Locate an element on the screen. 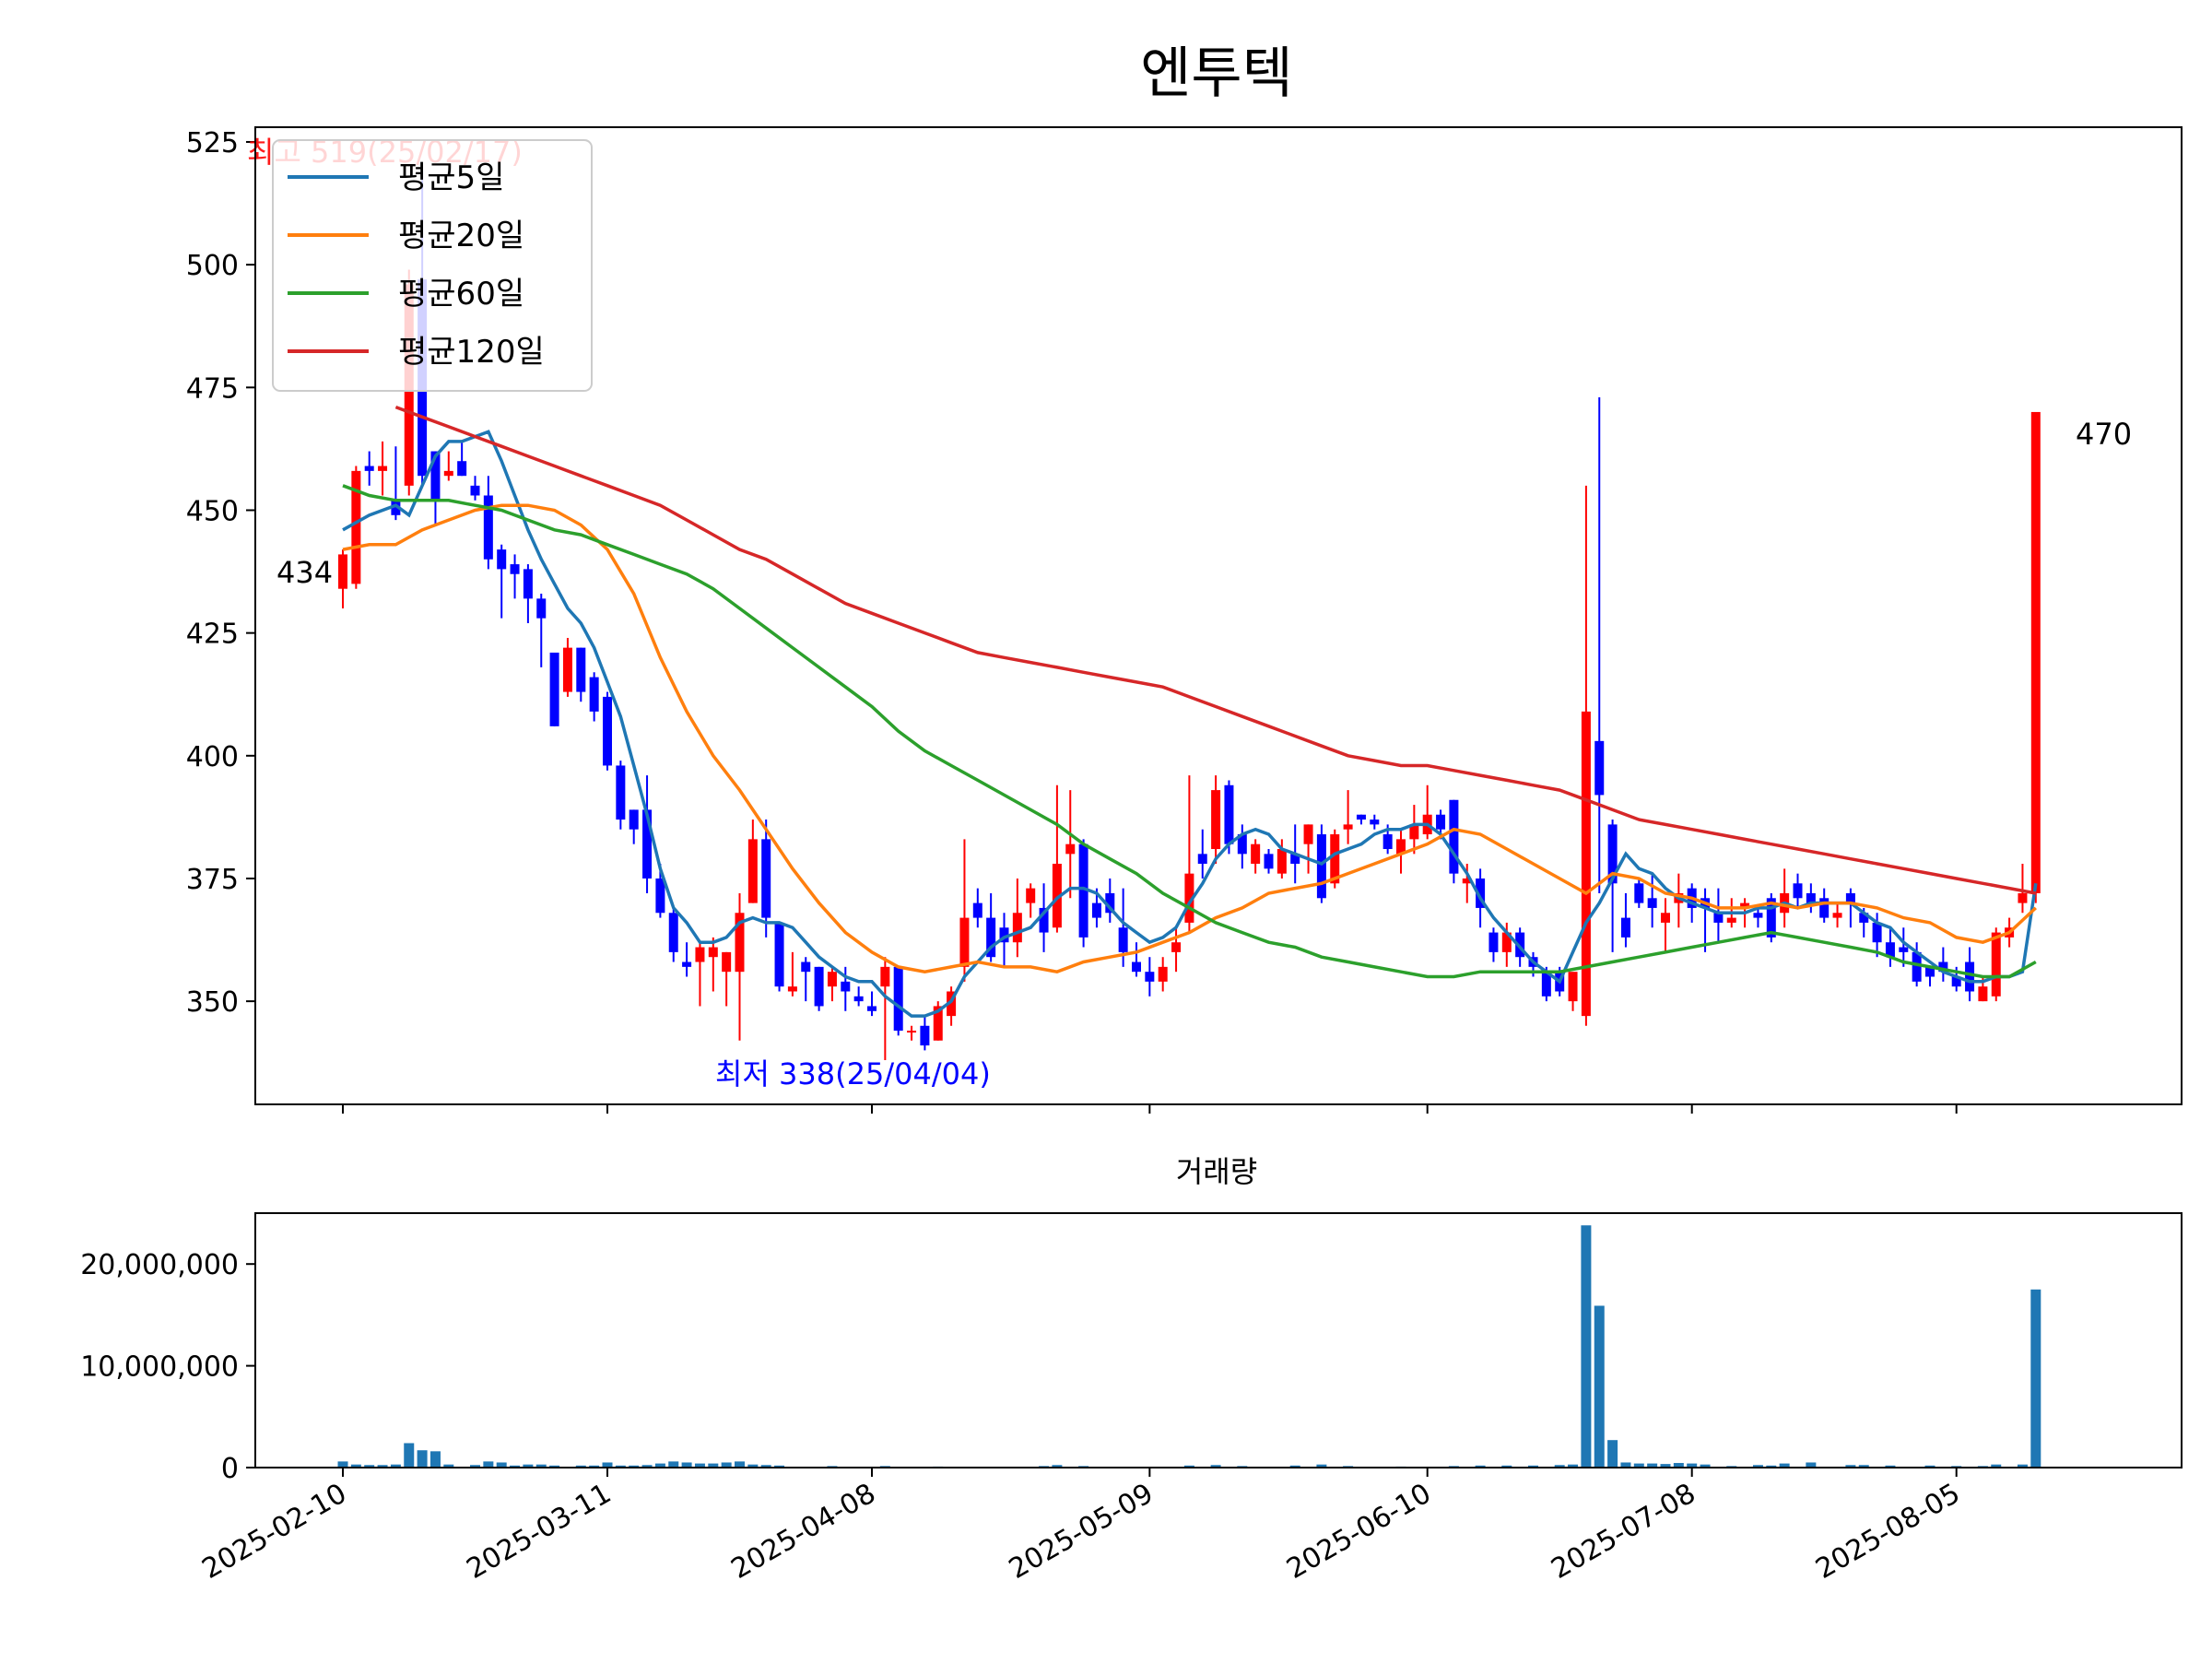 This screenshot has width=2212, height=1663. chart-title: 엔투텍 is located at coordinates (1216, 73).